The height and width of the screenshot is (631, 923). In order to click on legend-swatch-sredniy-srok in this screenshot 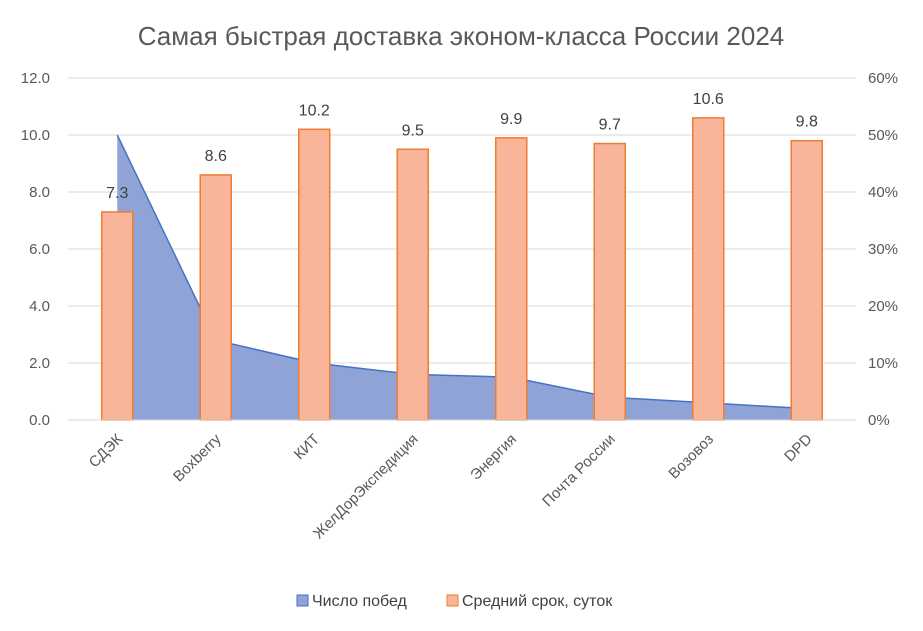, I will do `click(452, 600)`.